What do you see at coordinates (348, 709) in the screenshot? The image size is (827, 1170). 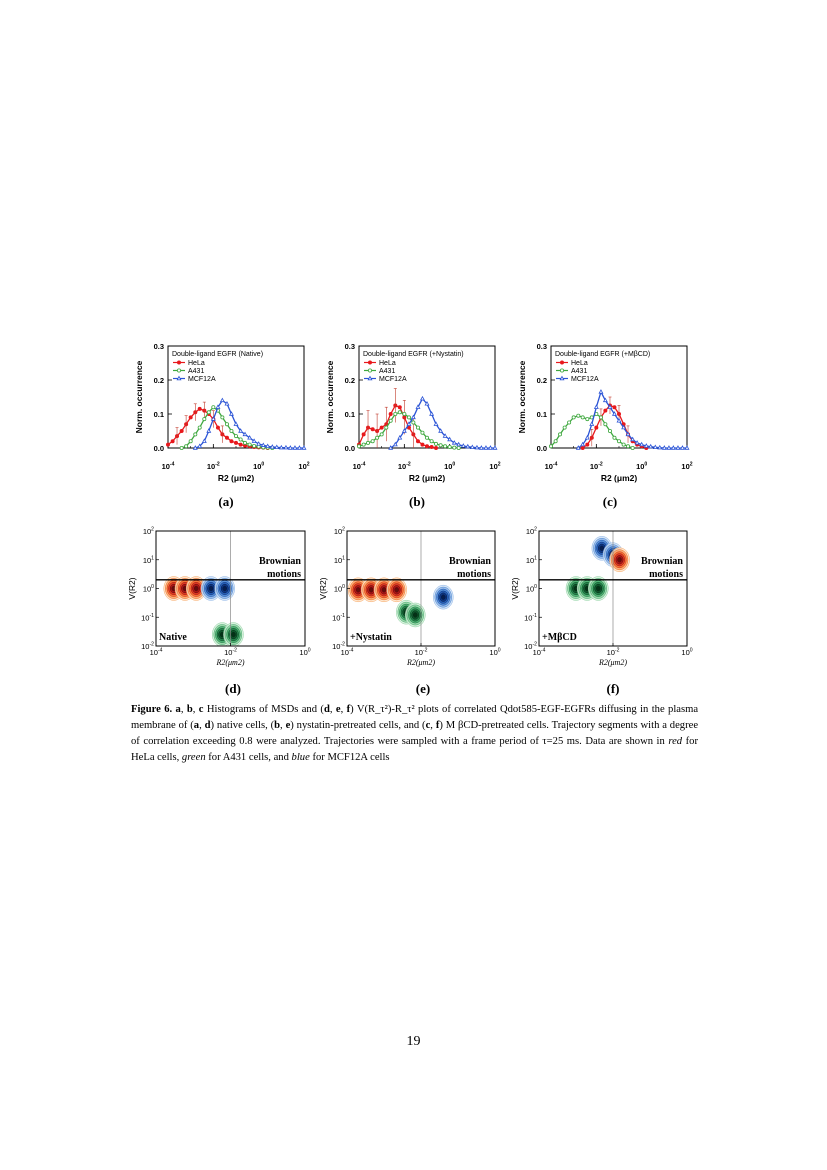 I see `caption-segment: f` at bounding box center [348, 709].